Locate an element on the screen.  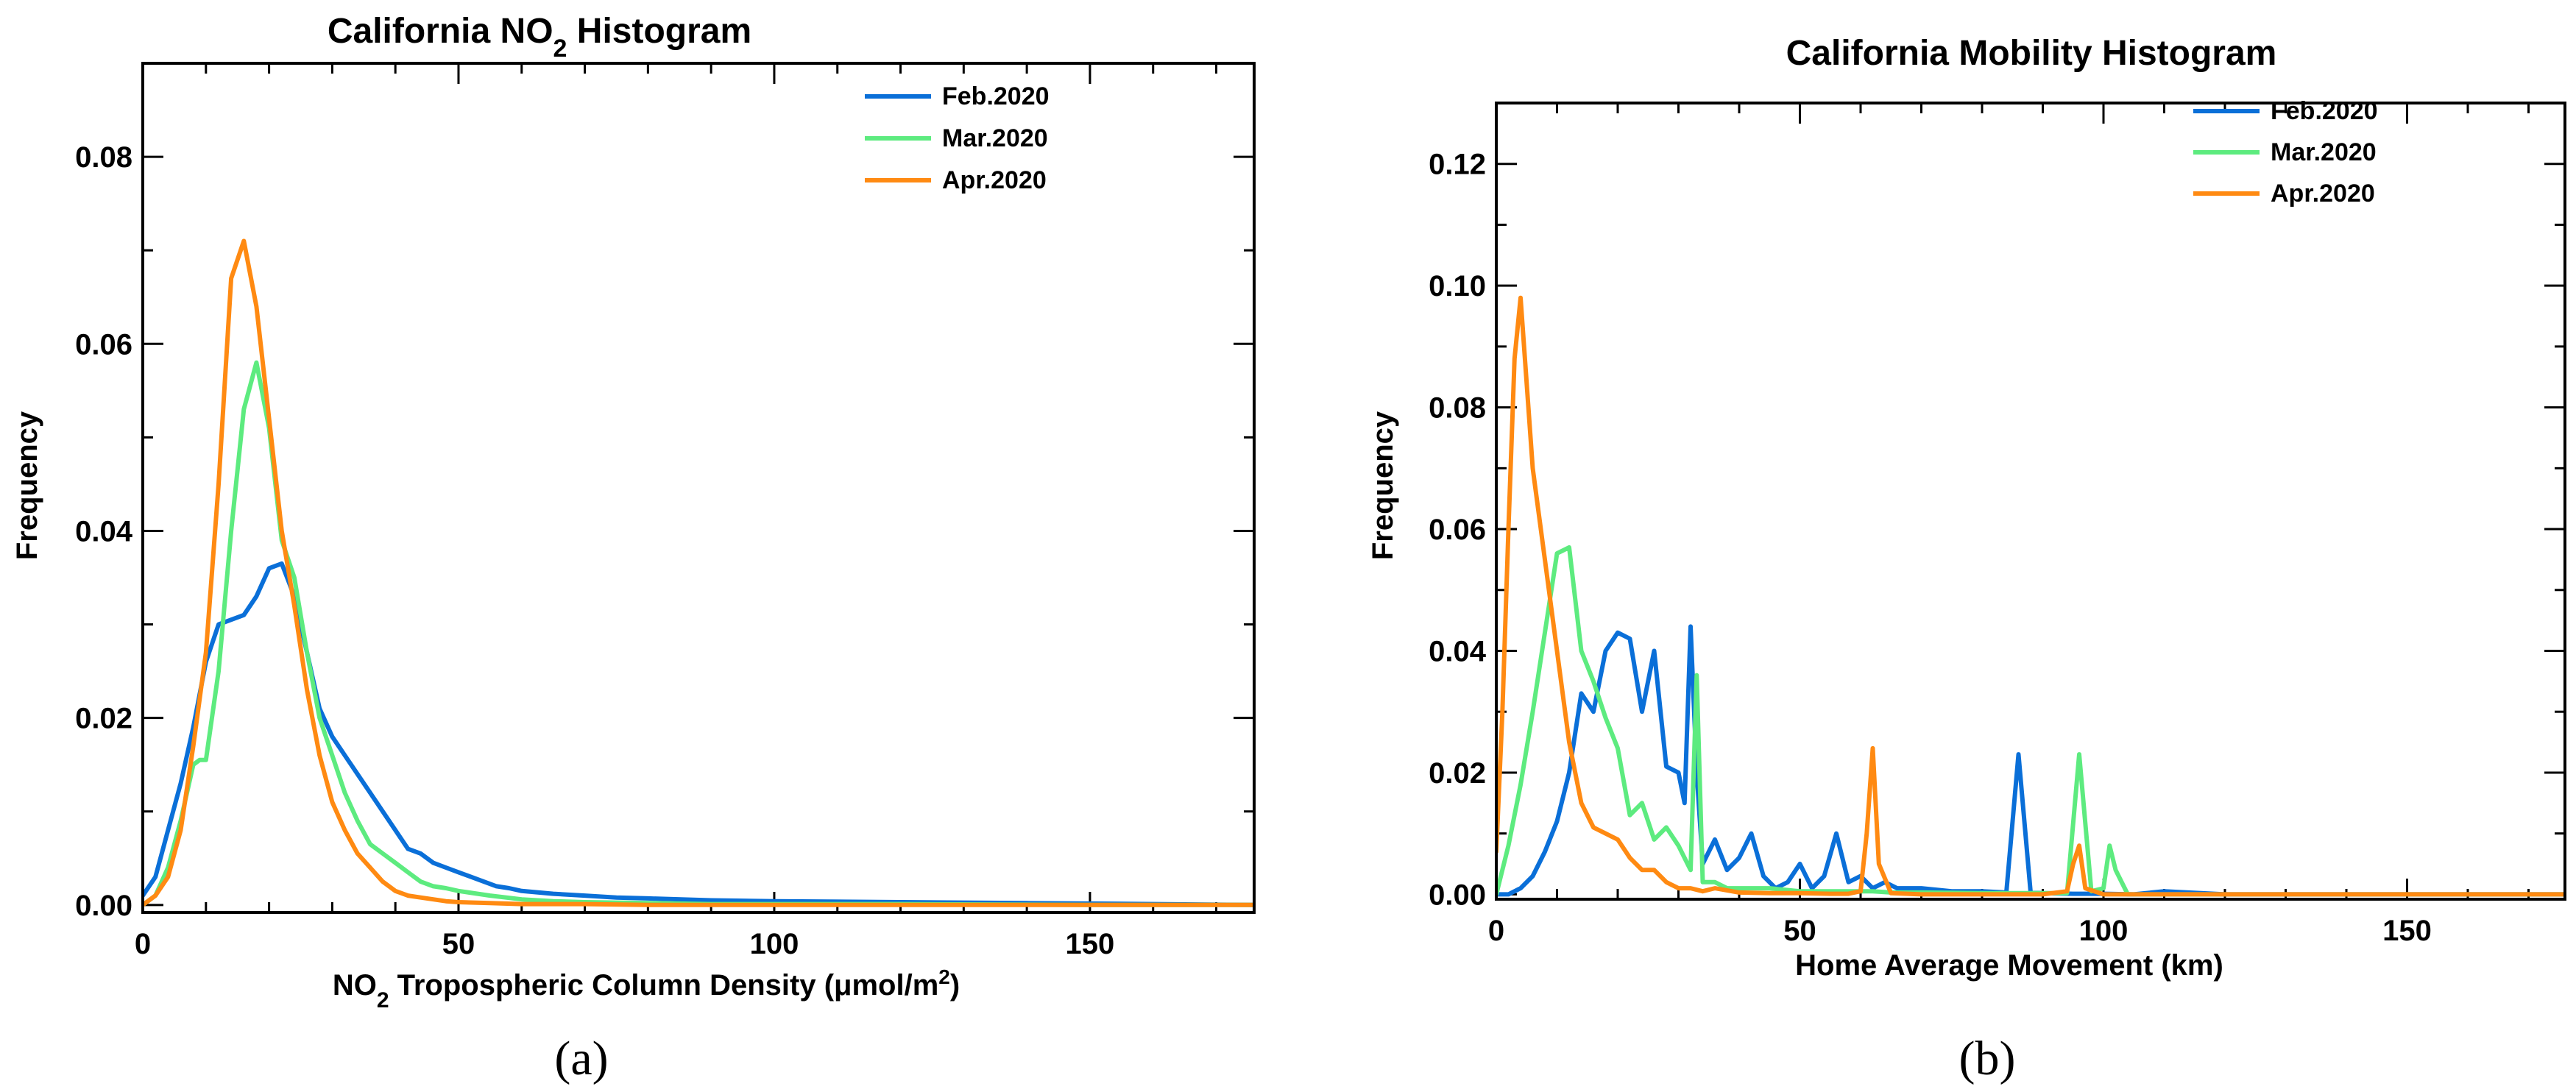
series-line-mar-2020 is located at coordinates (2030, 721).